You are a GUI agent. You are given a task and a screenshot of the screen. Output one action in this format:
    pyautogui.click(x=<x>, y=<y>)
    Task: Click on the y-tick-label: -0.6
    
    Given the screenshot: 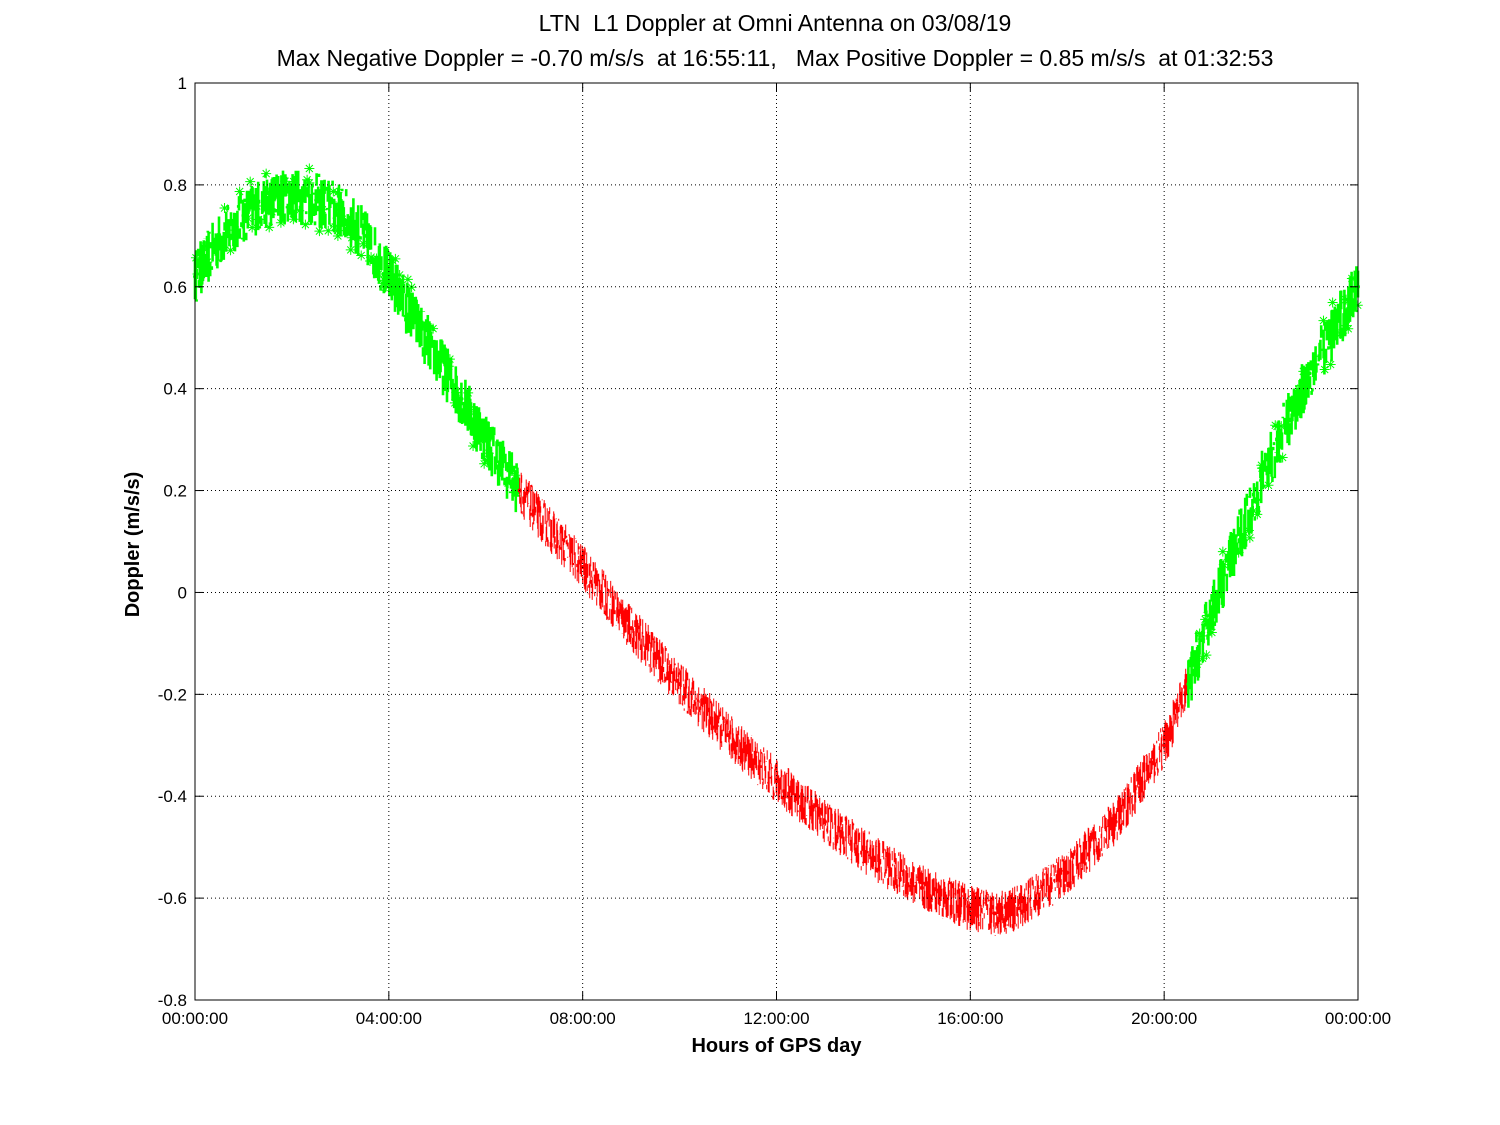 What is the action you would take?
    pyautogui.click(x=172, y=898)
    